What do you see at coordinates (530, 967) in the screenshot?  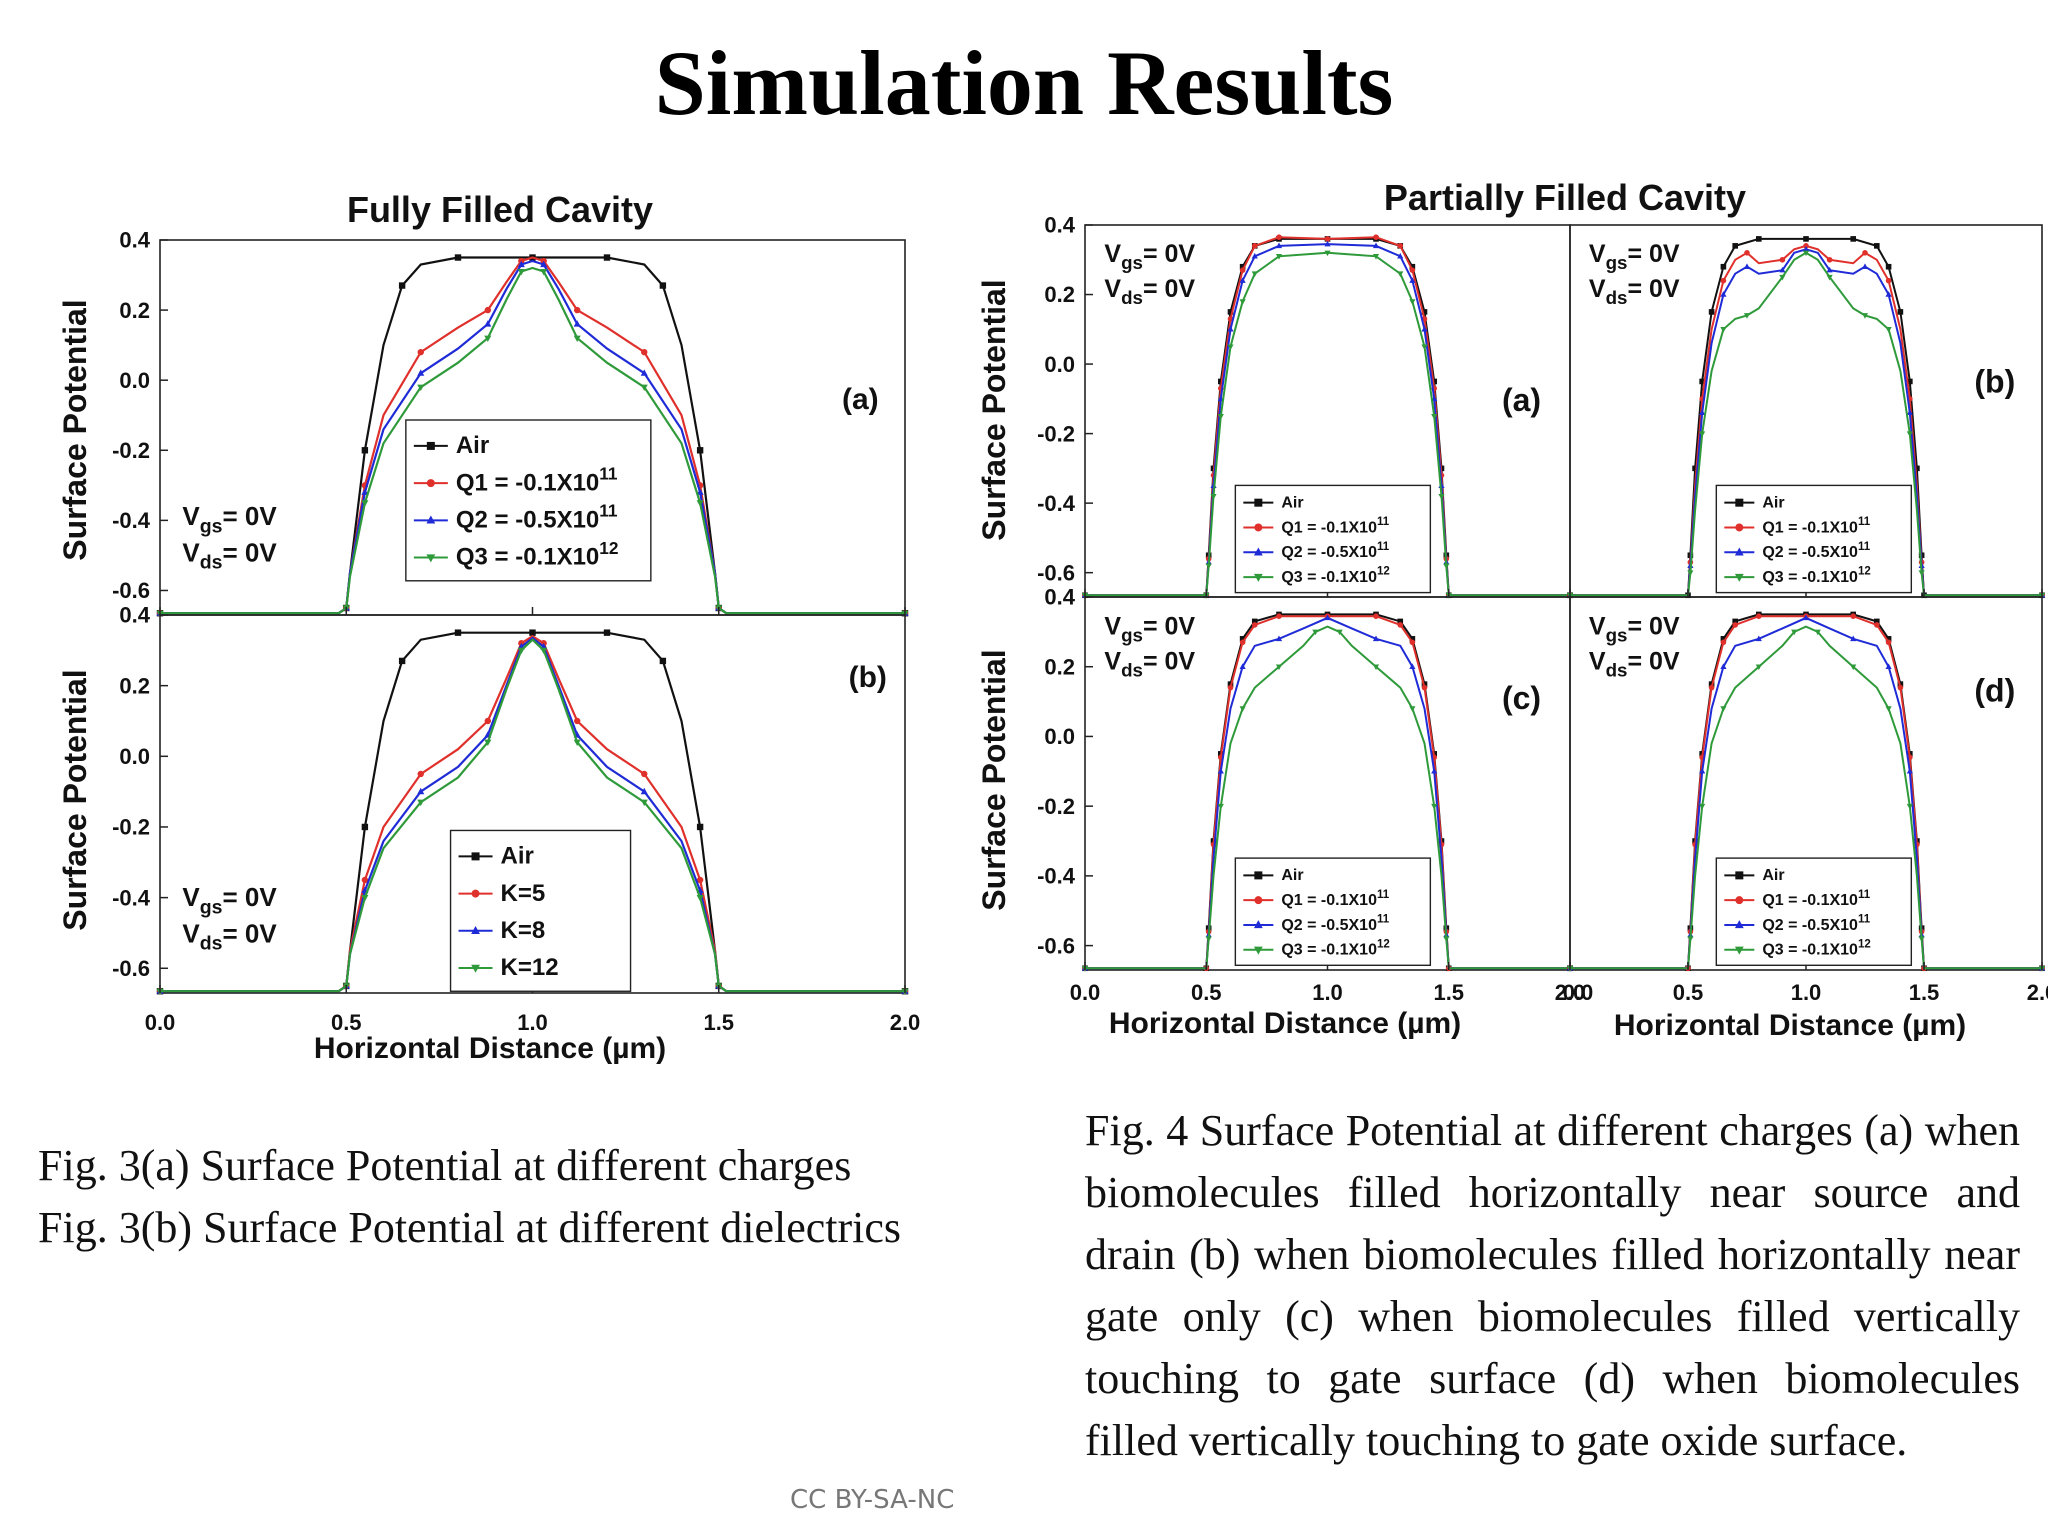 I see `legend-label: K=12` at bounding box center [530, 967].